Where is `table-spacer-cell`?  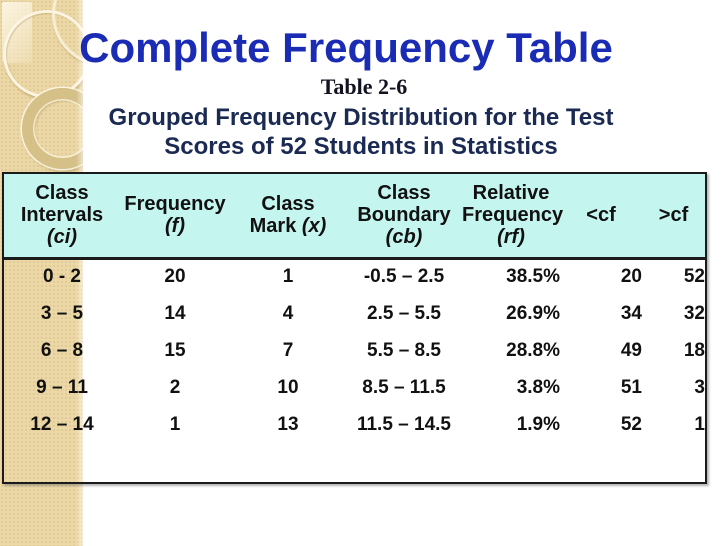 table-spacer-cell is located at coordinates (354, 463).